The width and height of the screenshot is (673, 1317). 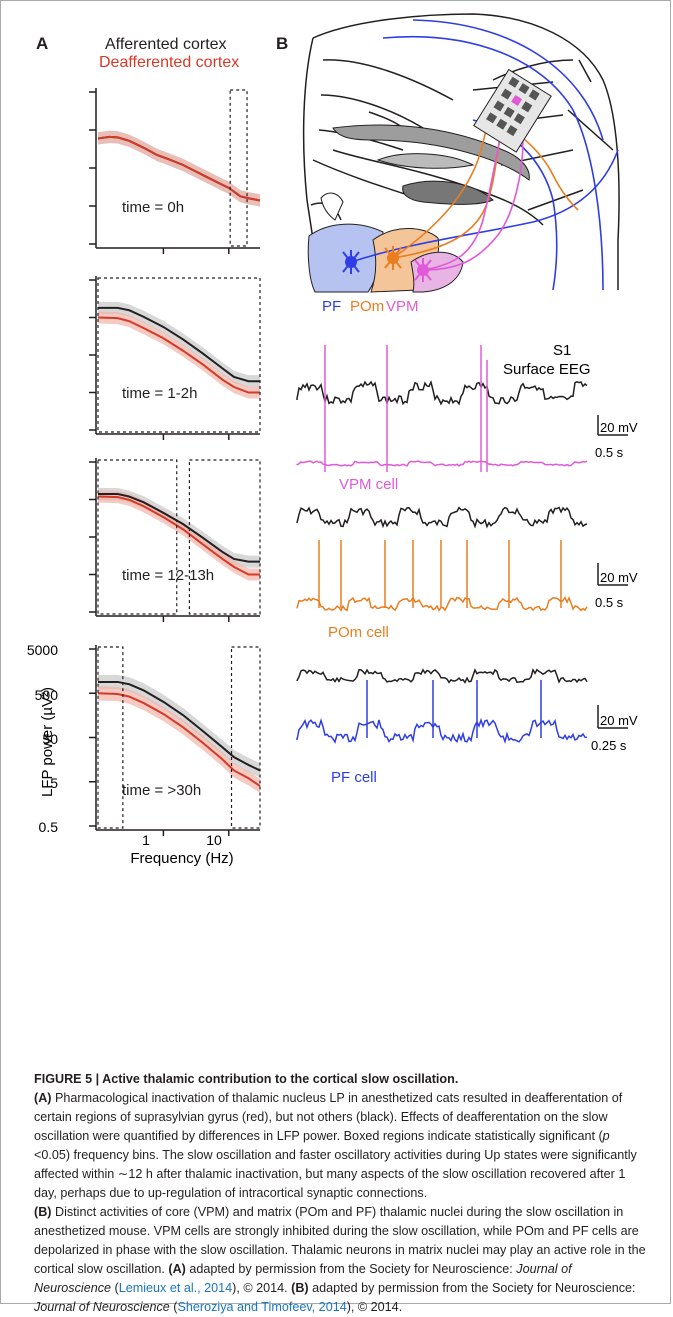 I want to click on vpm-projection, so click(x=473, y=205).